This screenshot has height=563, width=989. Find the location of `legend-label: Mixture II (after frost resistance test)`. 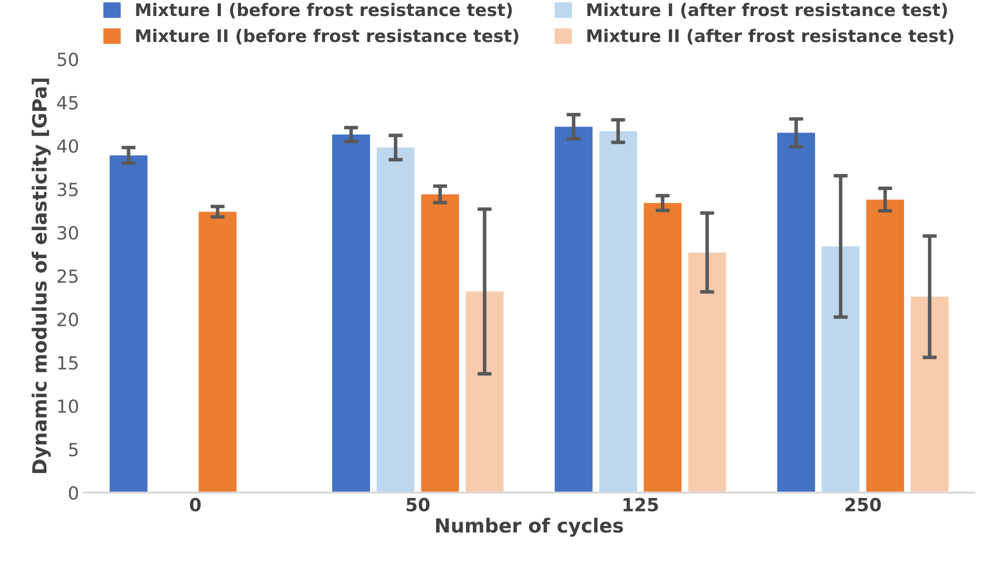

legend-label: Mixture II (after frost resistance test) is located at coordinates (770, 36).